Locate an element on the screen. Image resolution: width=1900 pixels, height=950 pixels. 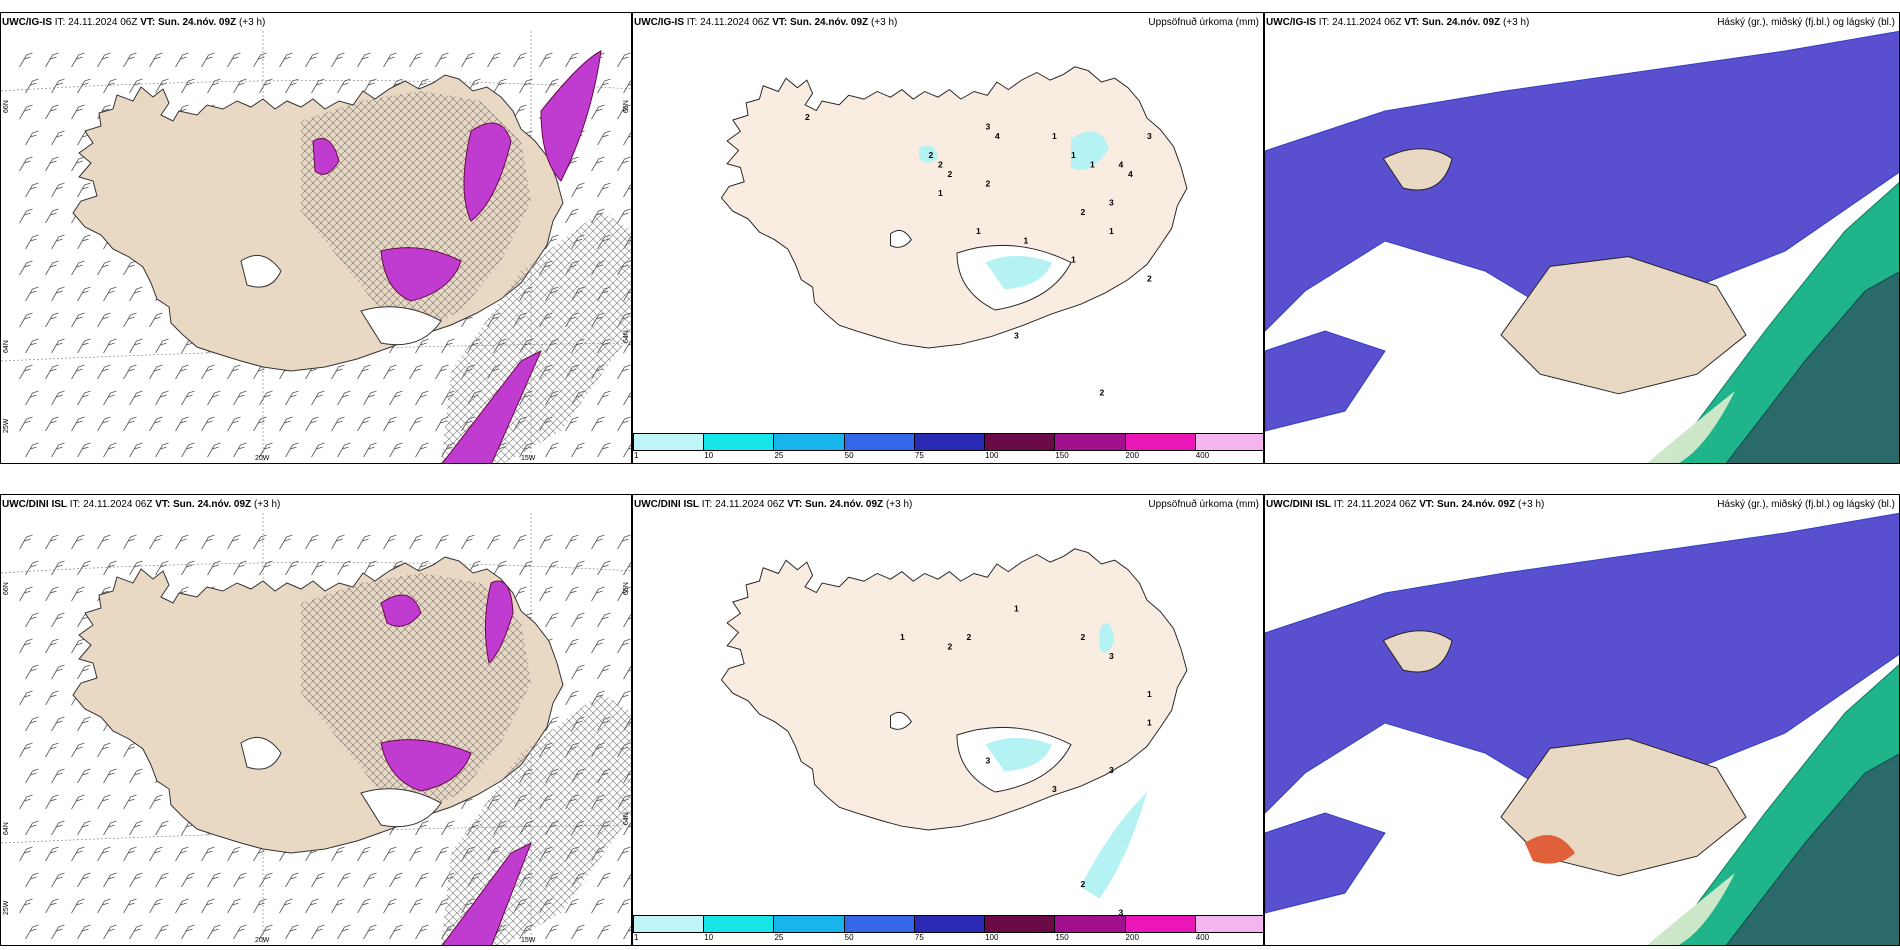
colorbar-tick: 10 is located at coordinates (709, 455).